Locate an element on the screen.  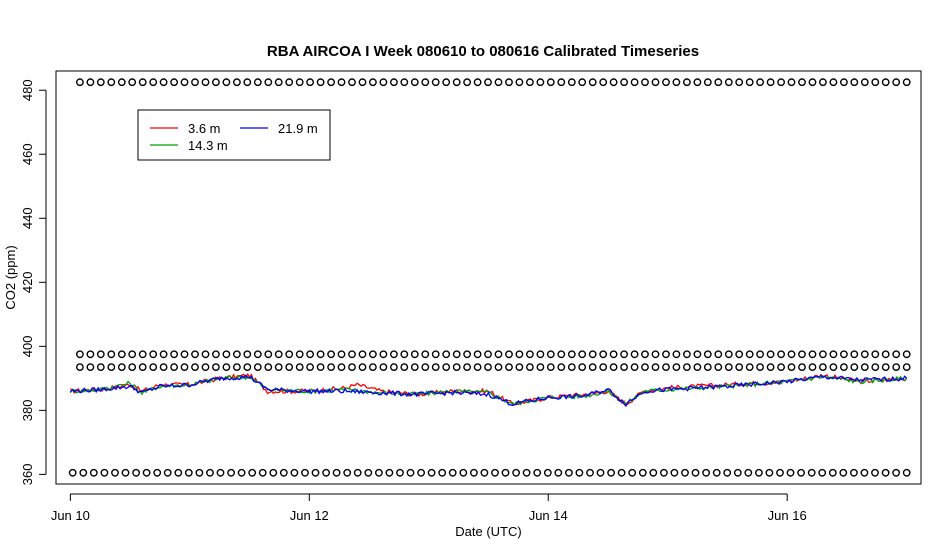
legend-entry: 21.9 m is located at coordinates (279, 128).